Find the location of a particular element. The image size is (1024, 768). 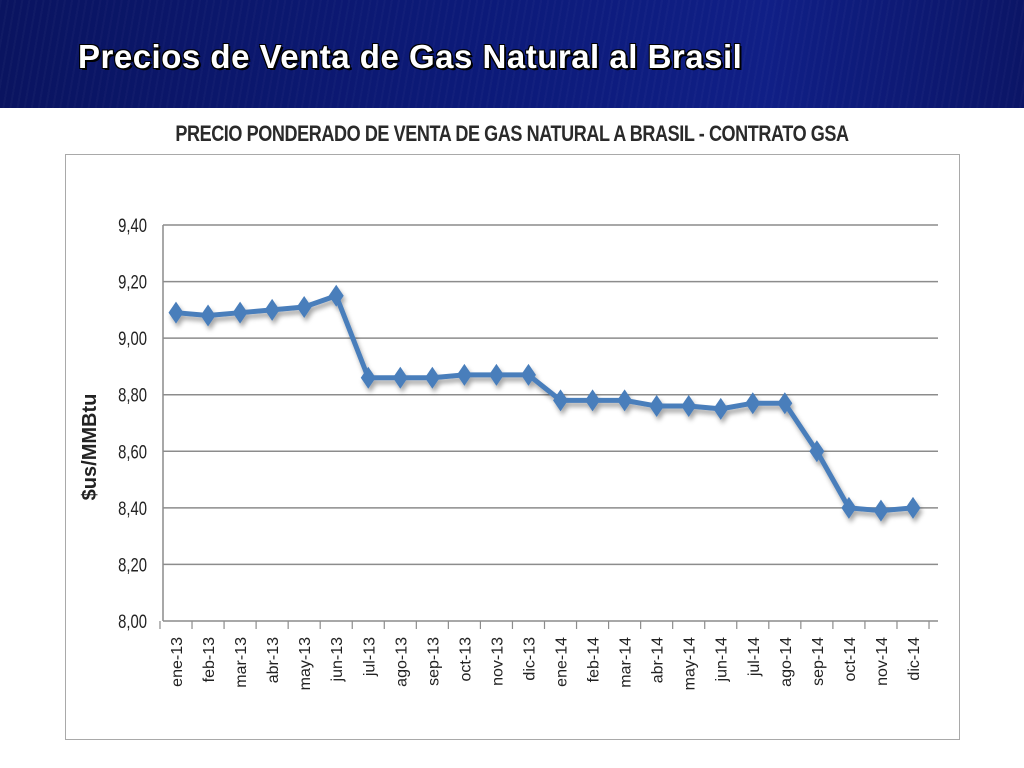

x-tick-label: feb-13 is located at coordinates (209, 659).